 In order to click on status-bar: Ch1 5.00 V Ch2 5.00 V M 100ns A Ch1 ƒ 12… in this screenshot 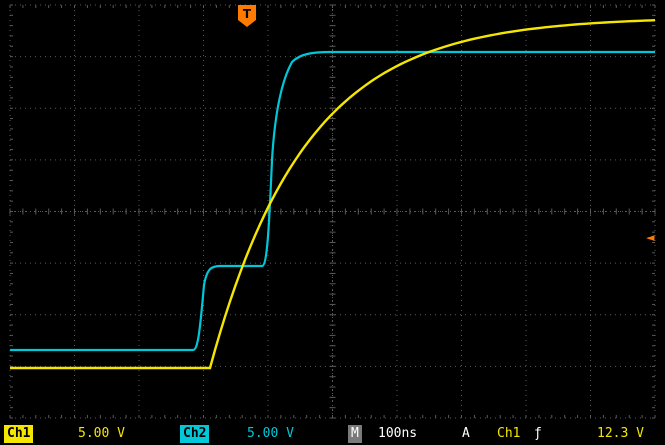, I will do `click(332, 434)`.